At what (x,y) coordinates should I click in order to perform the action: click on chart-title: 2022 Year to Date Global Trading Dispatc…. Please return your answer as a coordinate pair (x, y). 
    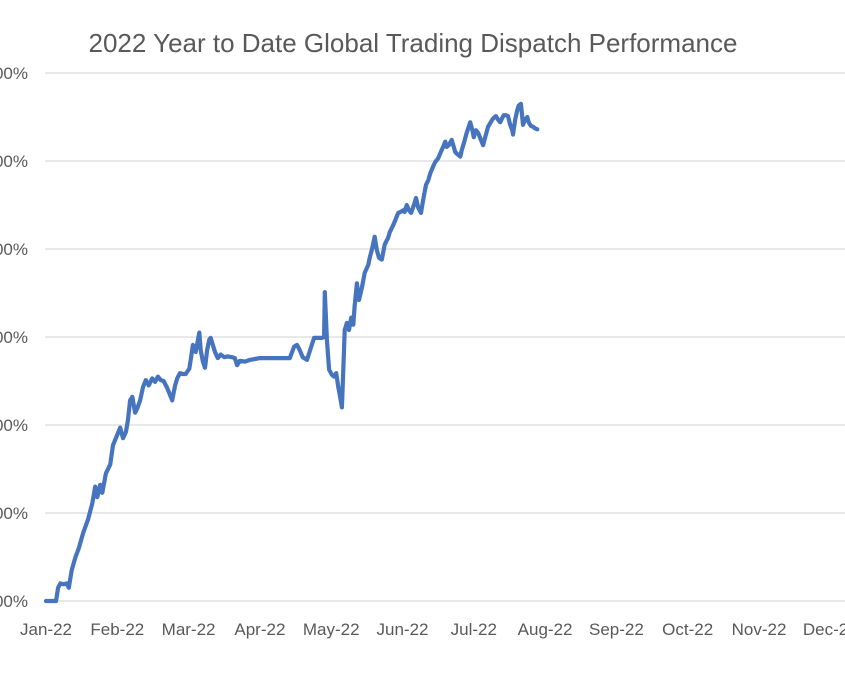
    Looking at the image, I should click on (413, 43).